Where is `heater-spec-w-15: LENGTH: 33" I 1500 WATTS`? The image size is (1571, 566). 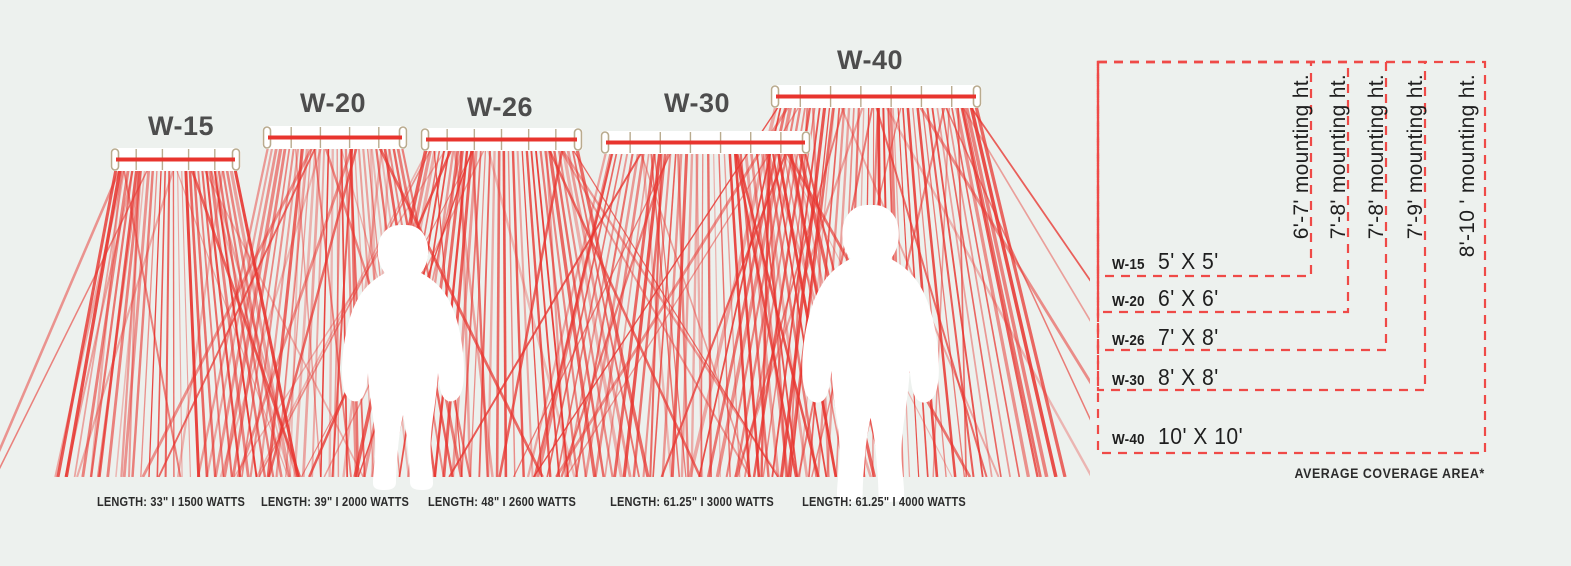
heater-spec-w-15: LENGTH: 33" I 1500 WATTS is located at coordinates (171, 502).